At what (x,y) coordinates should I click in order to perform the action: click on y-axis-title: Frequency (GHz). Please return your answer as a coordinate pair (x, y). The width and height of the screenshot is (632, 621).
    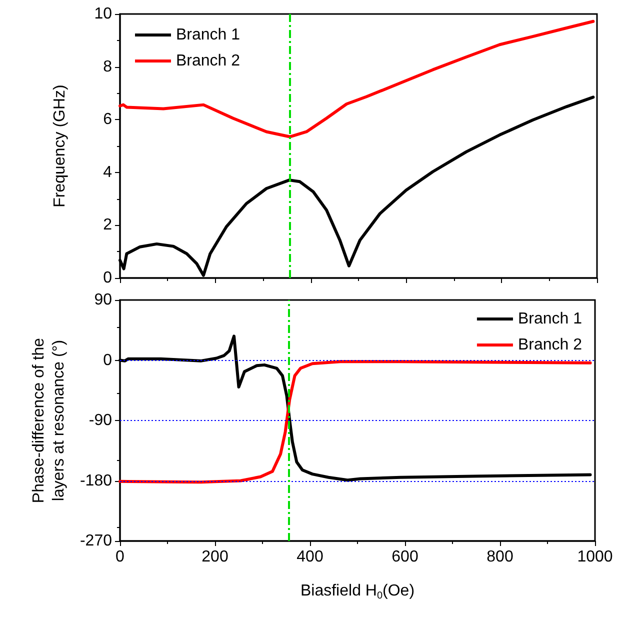
    Looking at the image, I should click on (60, 146).